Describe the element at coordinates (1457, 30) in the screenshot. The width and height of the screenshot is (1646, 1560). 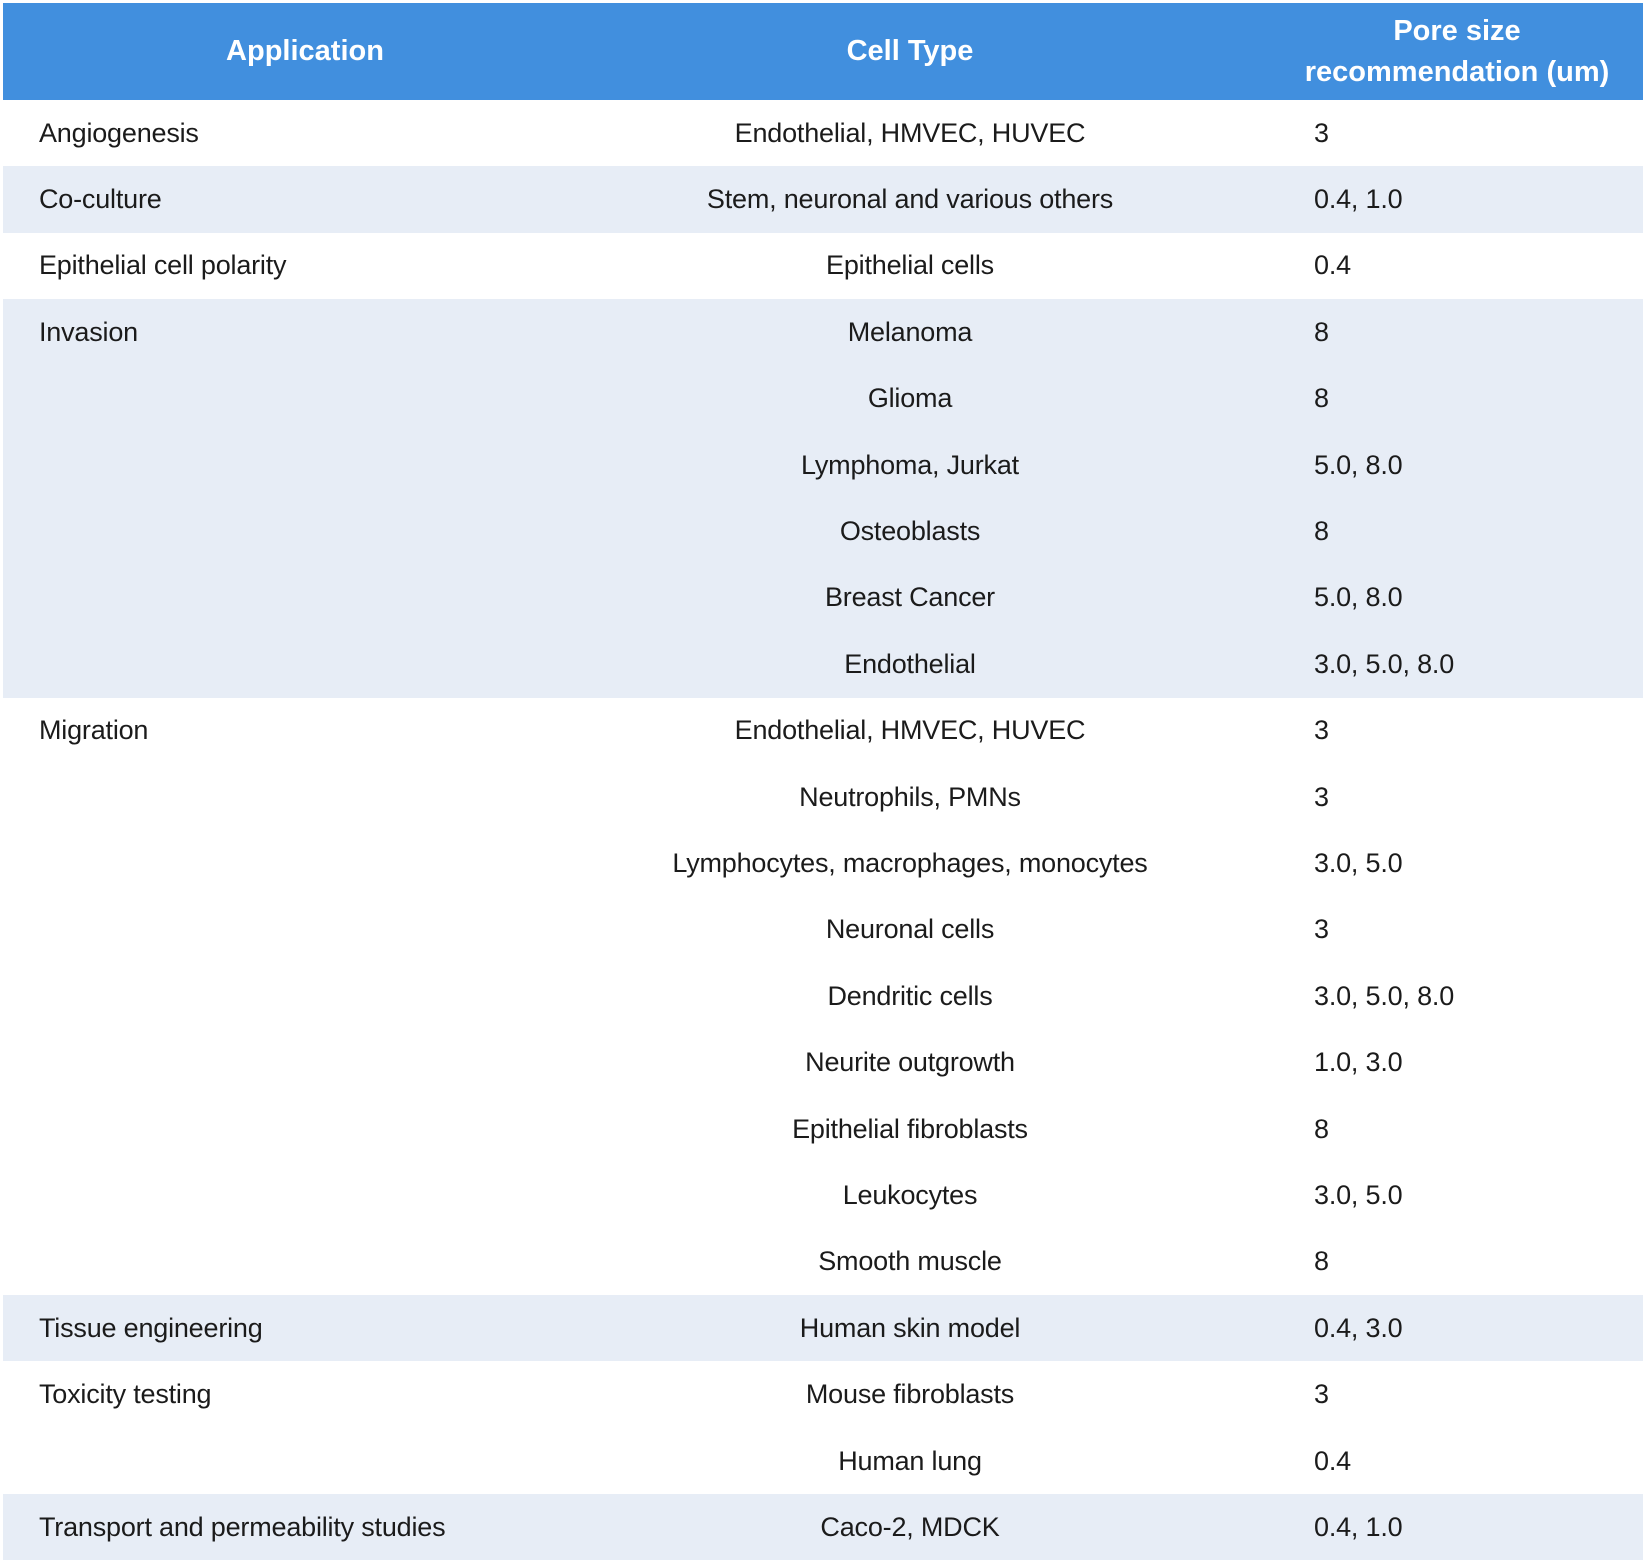
I see `column-header-pore-size-line1: Pore size` at that location.